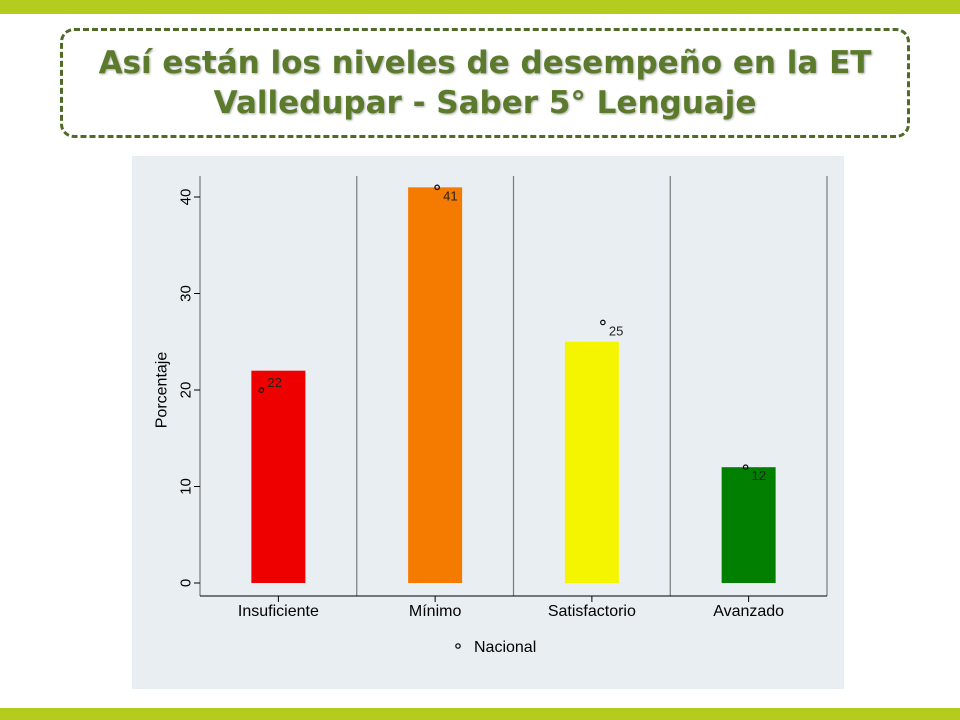  I want to click on data-label: 22, so click(274, 382).